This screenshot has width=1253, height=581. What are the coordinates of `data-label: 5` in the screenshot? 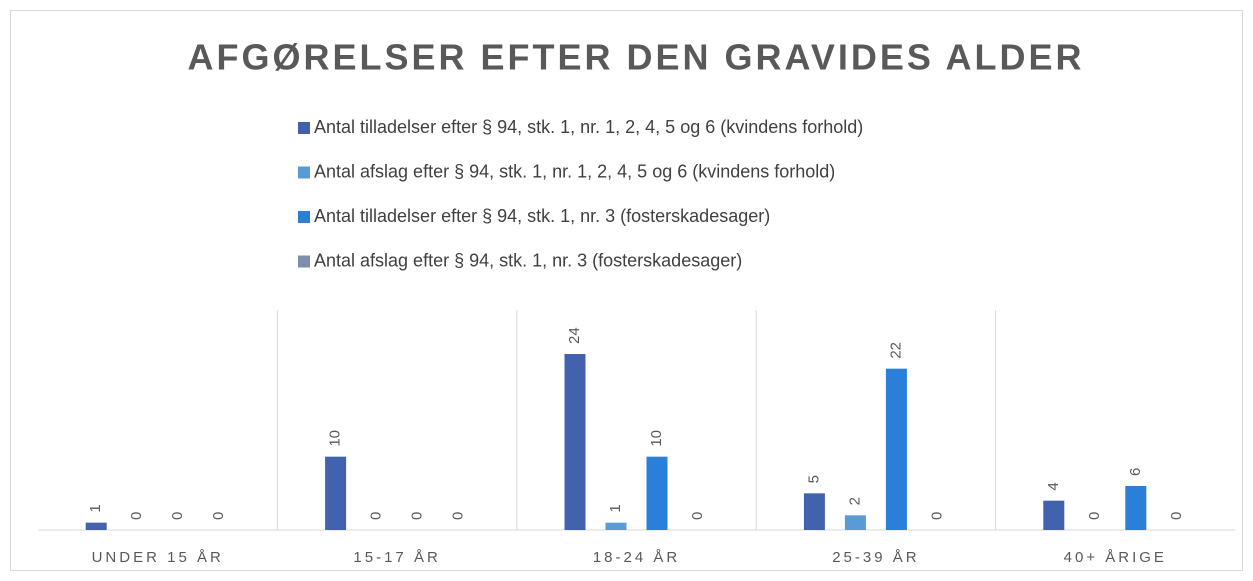 It's located at (813, 479).